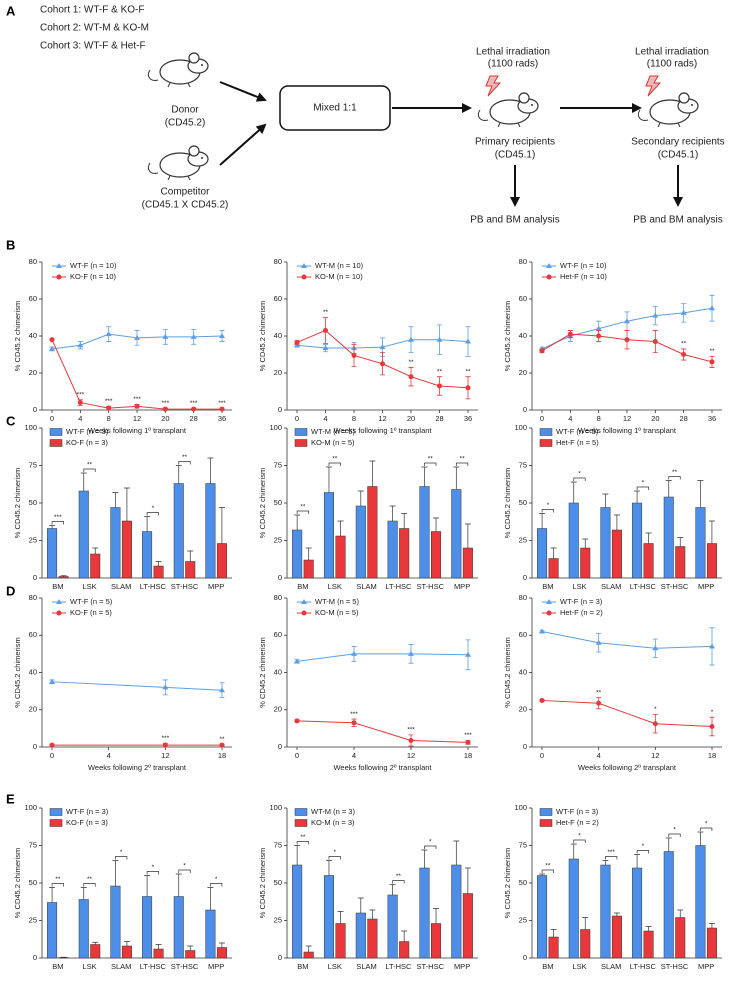 This screenshot has width=735, height=1004. Describe the element at coordinates (339, 276) in the screenshot. I see `legend-label: KO-M (n = 10)` at that location.